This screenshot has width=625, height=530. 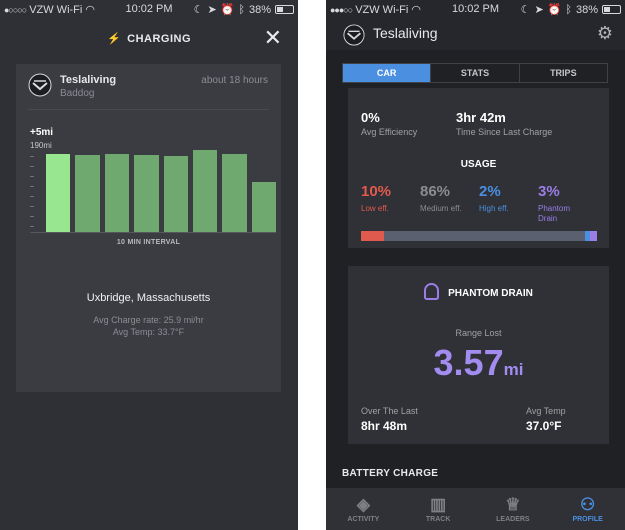 What do you see at coordinates (544, 426) in the screenshot?
I see `avg-temp-value: 37.0°F` at bounding box center [544, 426].